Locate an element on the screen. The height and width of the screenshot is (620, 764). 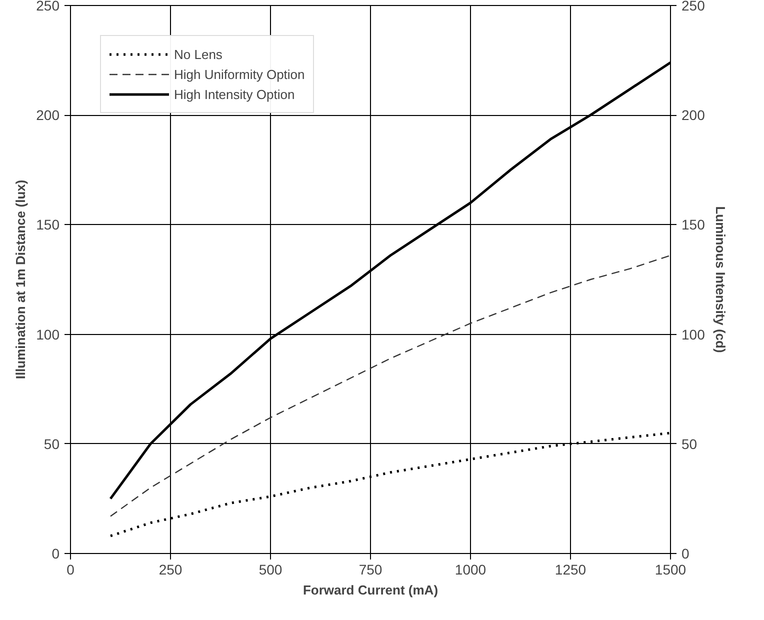
y2-axis-title: Luminous Intensity (cd) is located at coordinates (720, 279).